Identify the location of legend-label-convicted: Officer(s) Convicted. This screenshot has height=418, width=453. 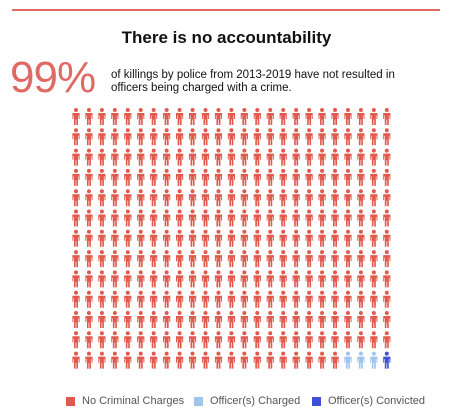
(376, 401).